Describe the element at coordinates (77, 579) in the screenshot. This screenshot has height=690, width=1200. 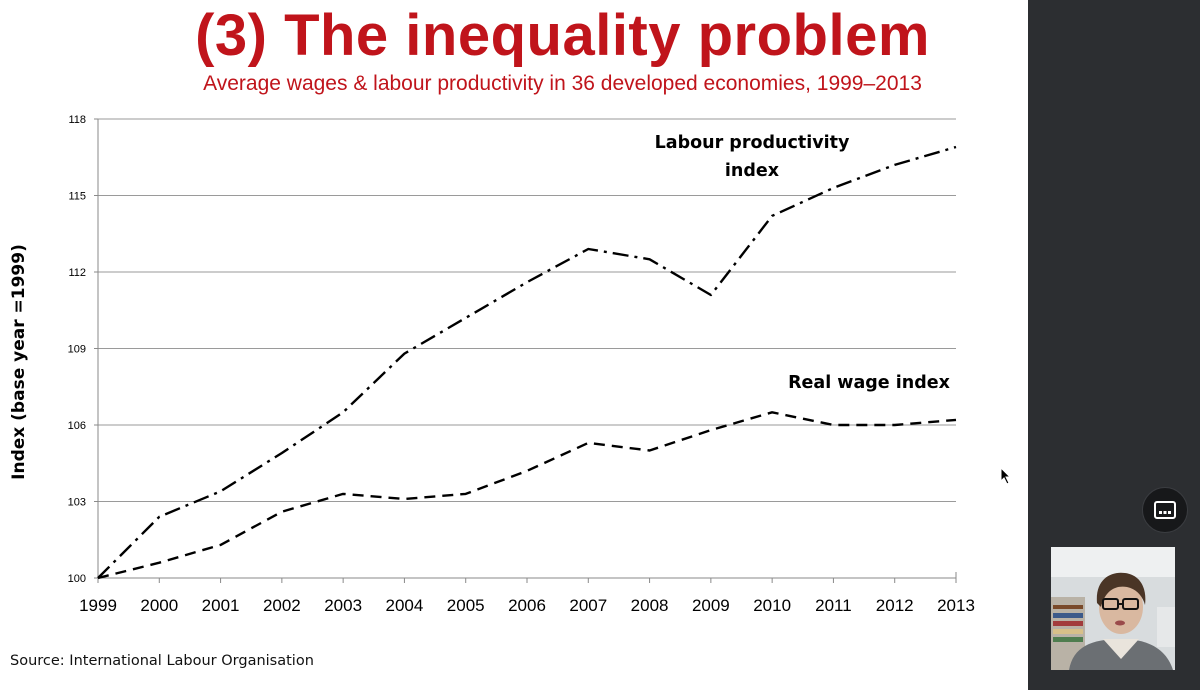
I see `y-tick-label: 100` at that location.